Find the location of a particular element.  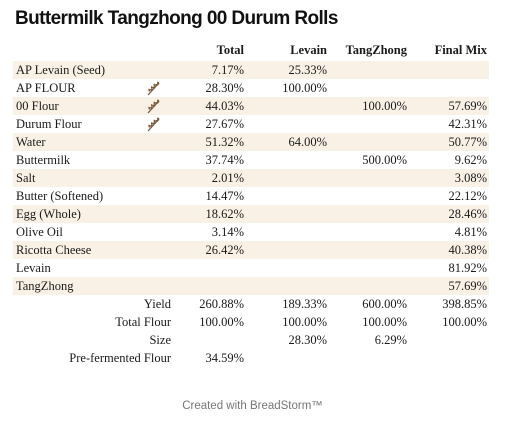

ingredient-total: 37.74% is located at coordinates (224, 159).